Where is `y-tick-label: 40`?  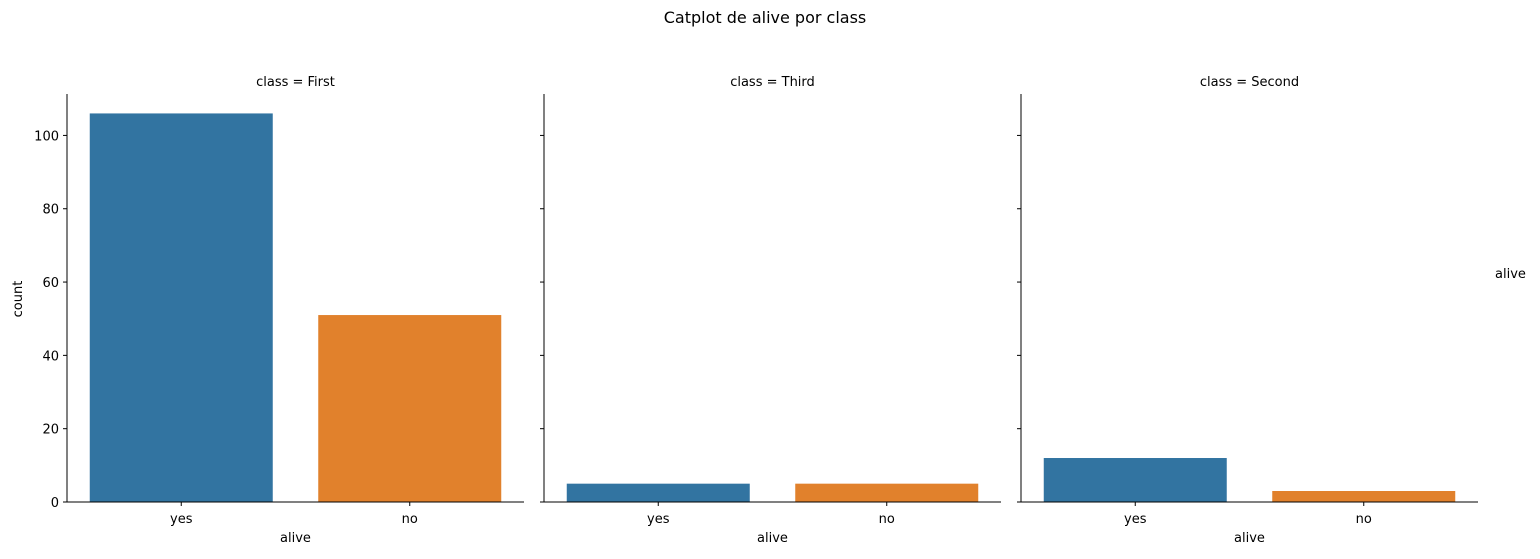 y-tick-label: 40 is located at coordinates (50, 356).